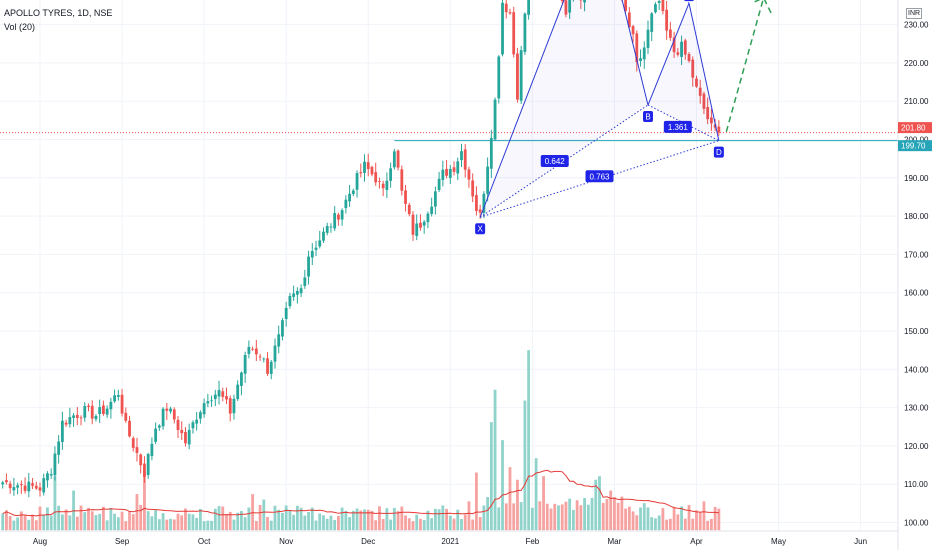 This screenshot has height=550, width=932. What do you see at coordinates (778, 541) in the screenshot?
I see `x-tick-label: May` at bounding box center [778, 541].